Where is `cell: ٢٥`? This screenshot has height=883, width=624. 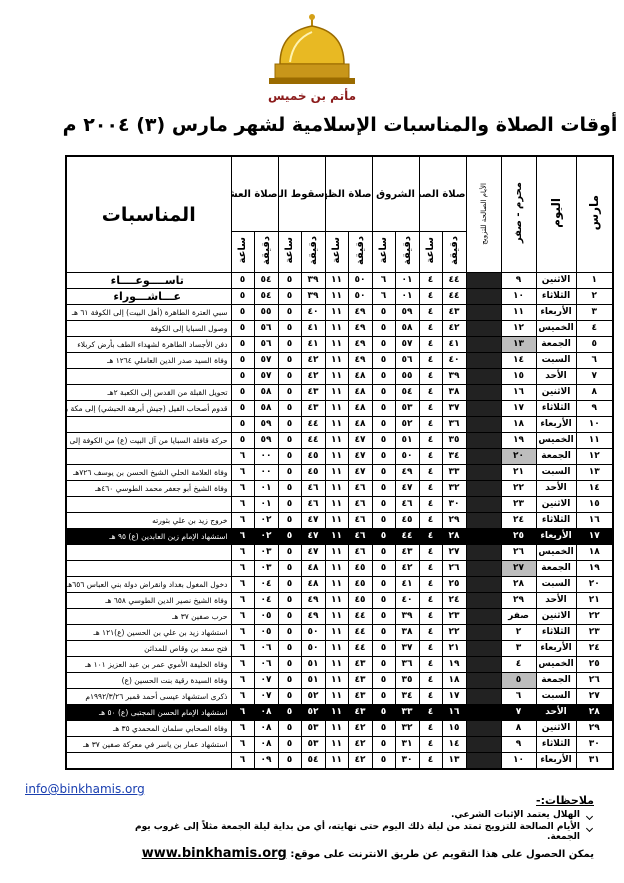
cell: ٢٥ is located at coordinates (594, 664).